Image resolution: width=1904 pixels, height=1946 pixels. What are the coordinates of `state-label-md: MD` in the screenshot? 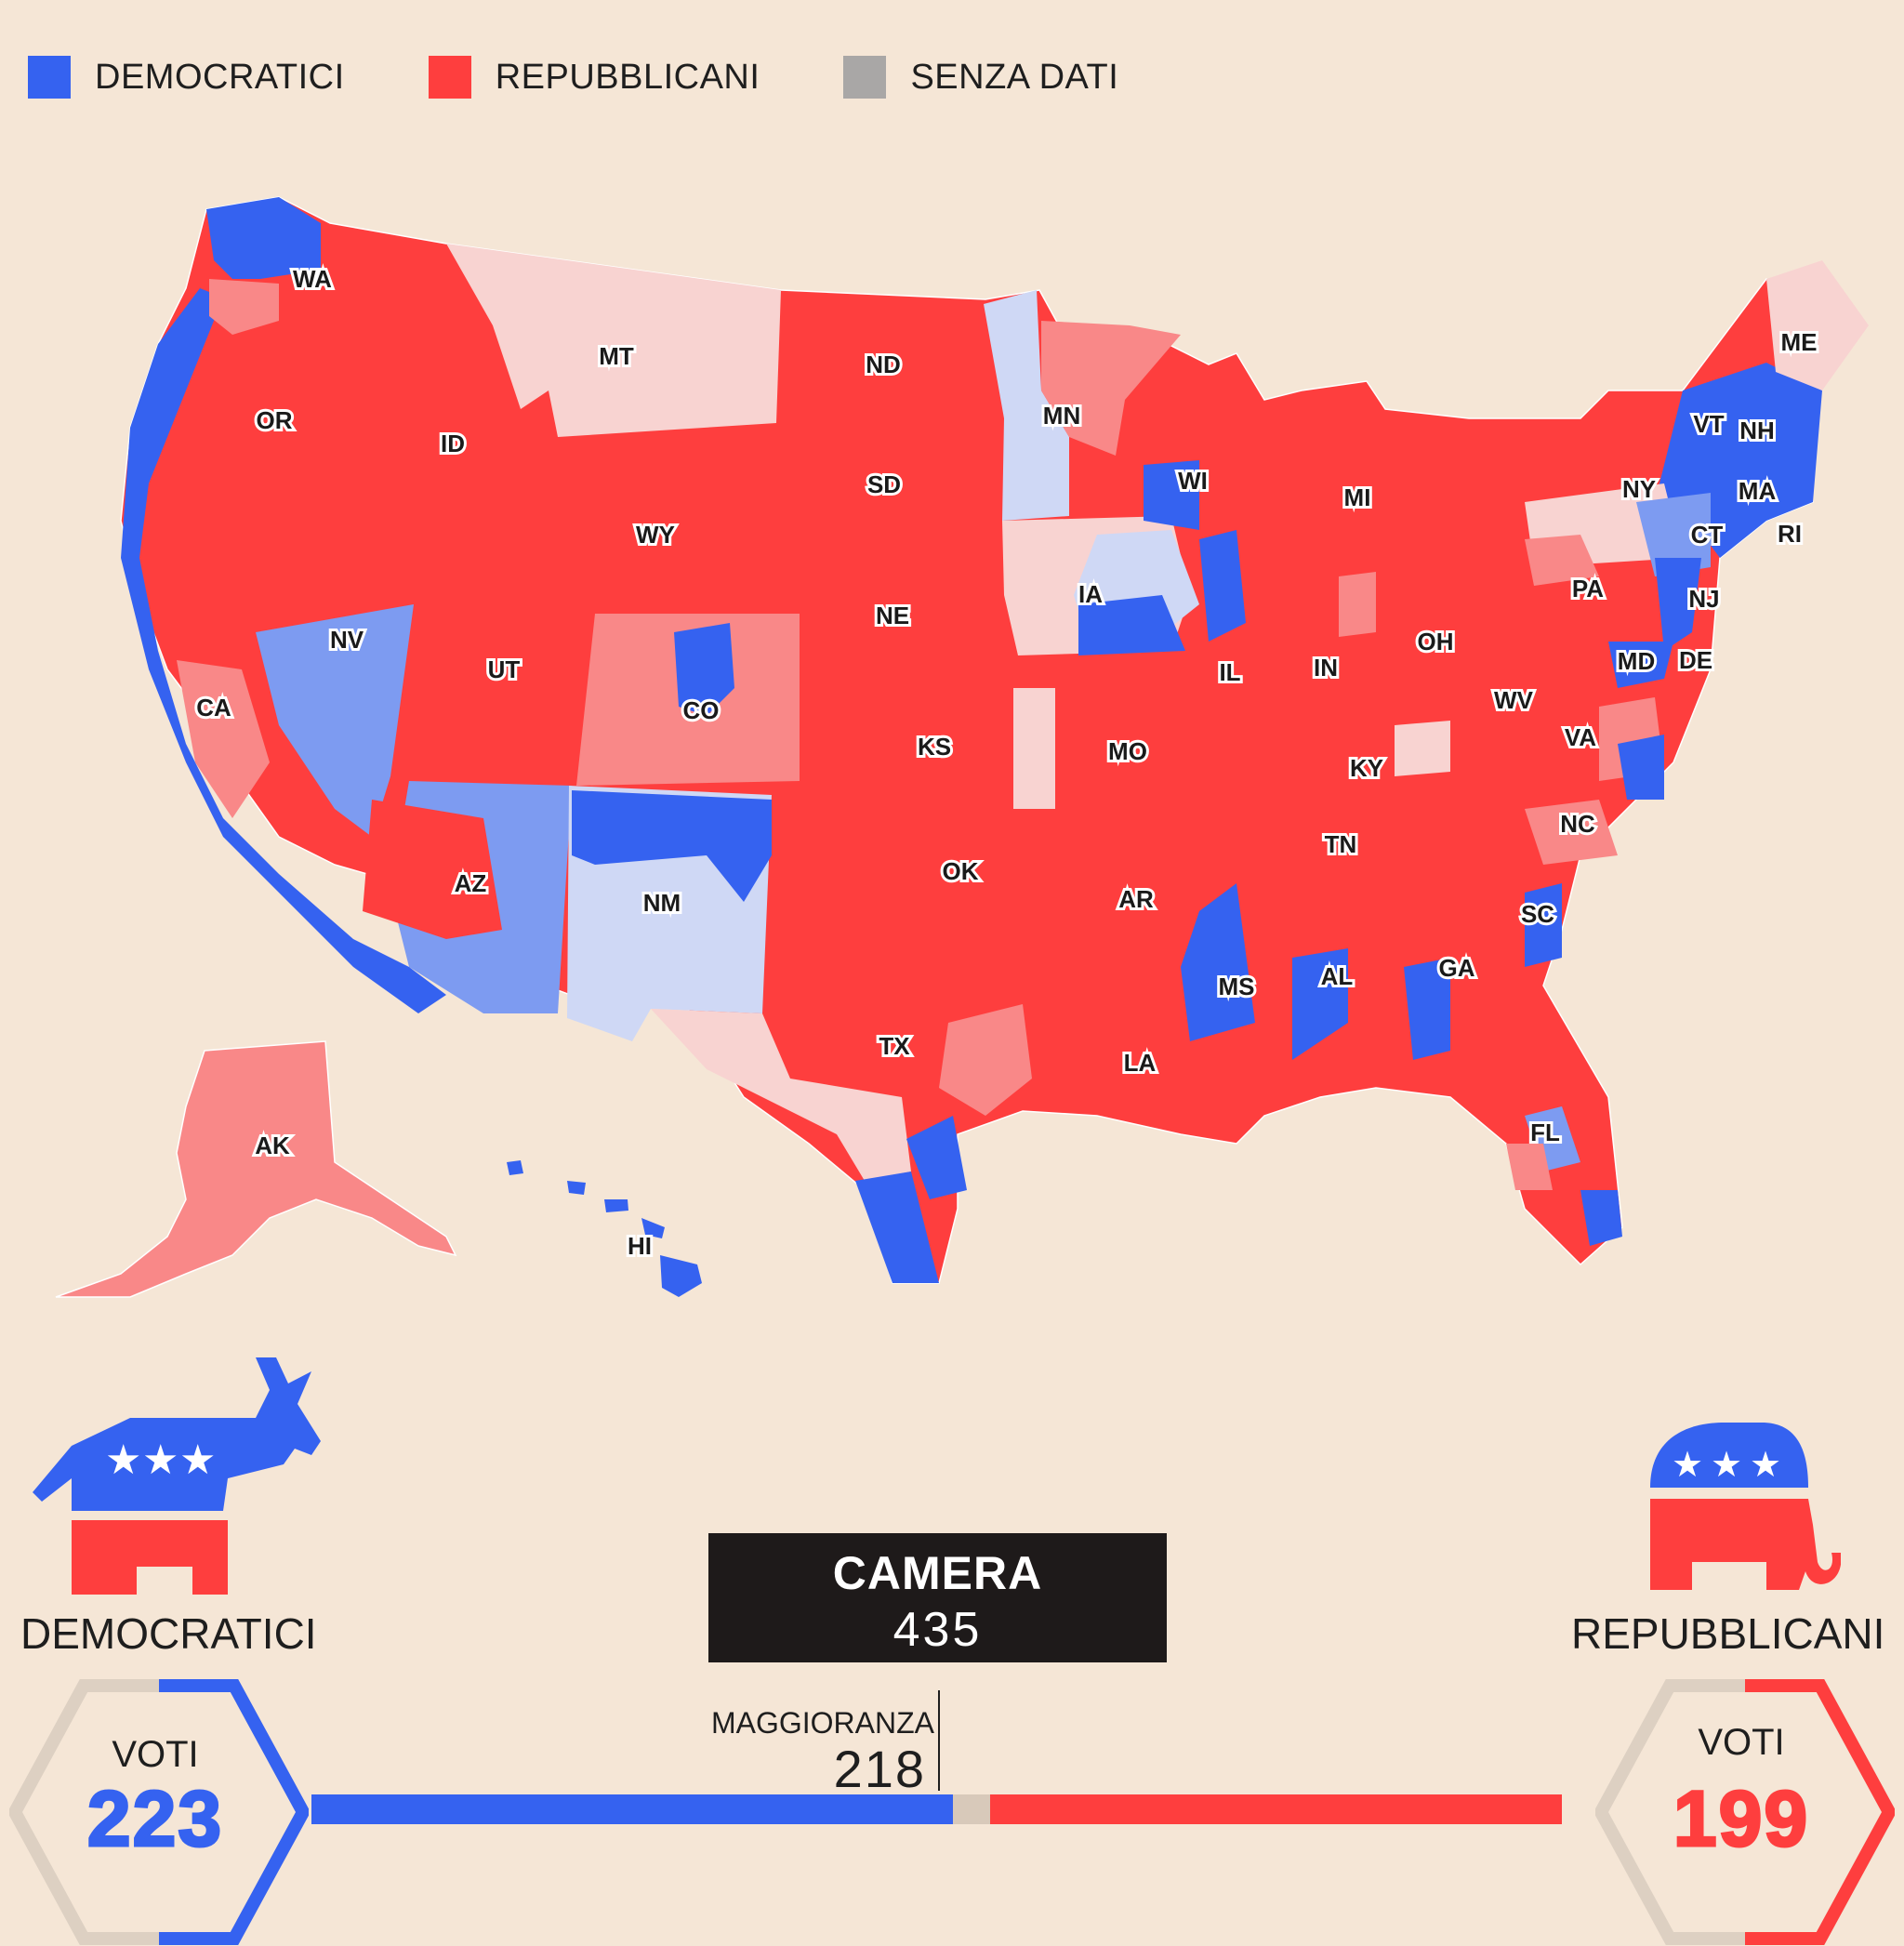 It's located at (1636, 661).